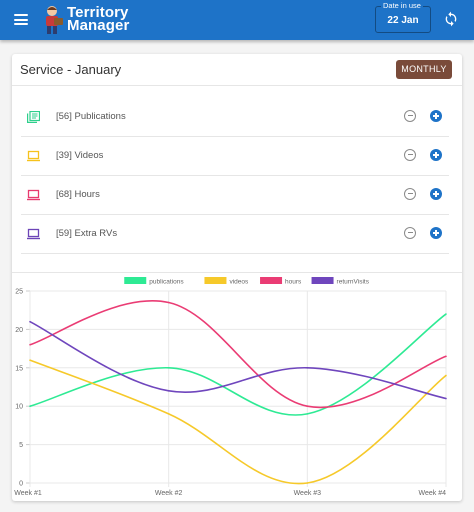 This screenshot has height=512, width=474. What do you see at coordinates (410, 116) in the screenshot?
I see `decrement-publications-button` at bounding box center [410, 116].